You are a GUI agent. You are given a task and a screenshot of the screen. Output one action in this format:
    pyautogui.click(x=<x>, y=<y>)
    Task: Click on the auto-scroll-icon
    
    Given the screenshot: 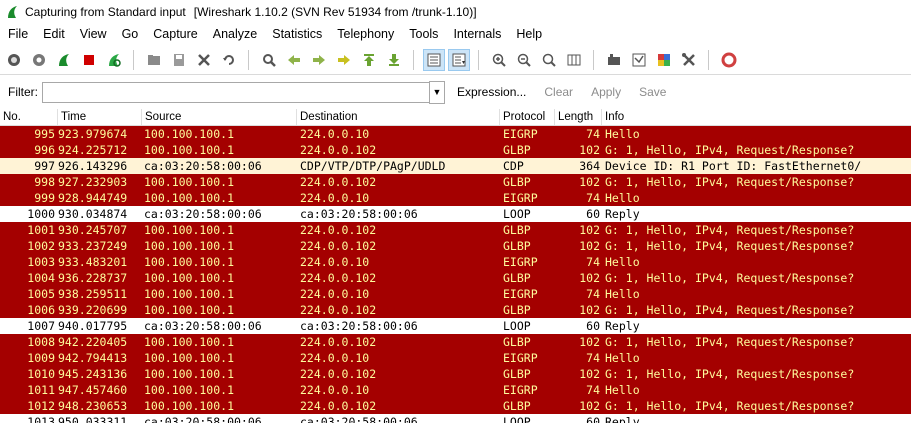 What is the action you would take?
    pyautogui.click(x=459, y=60)
    